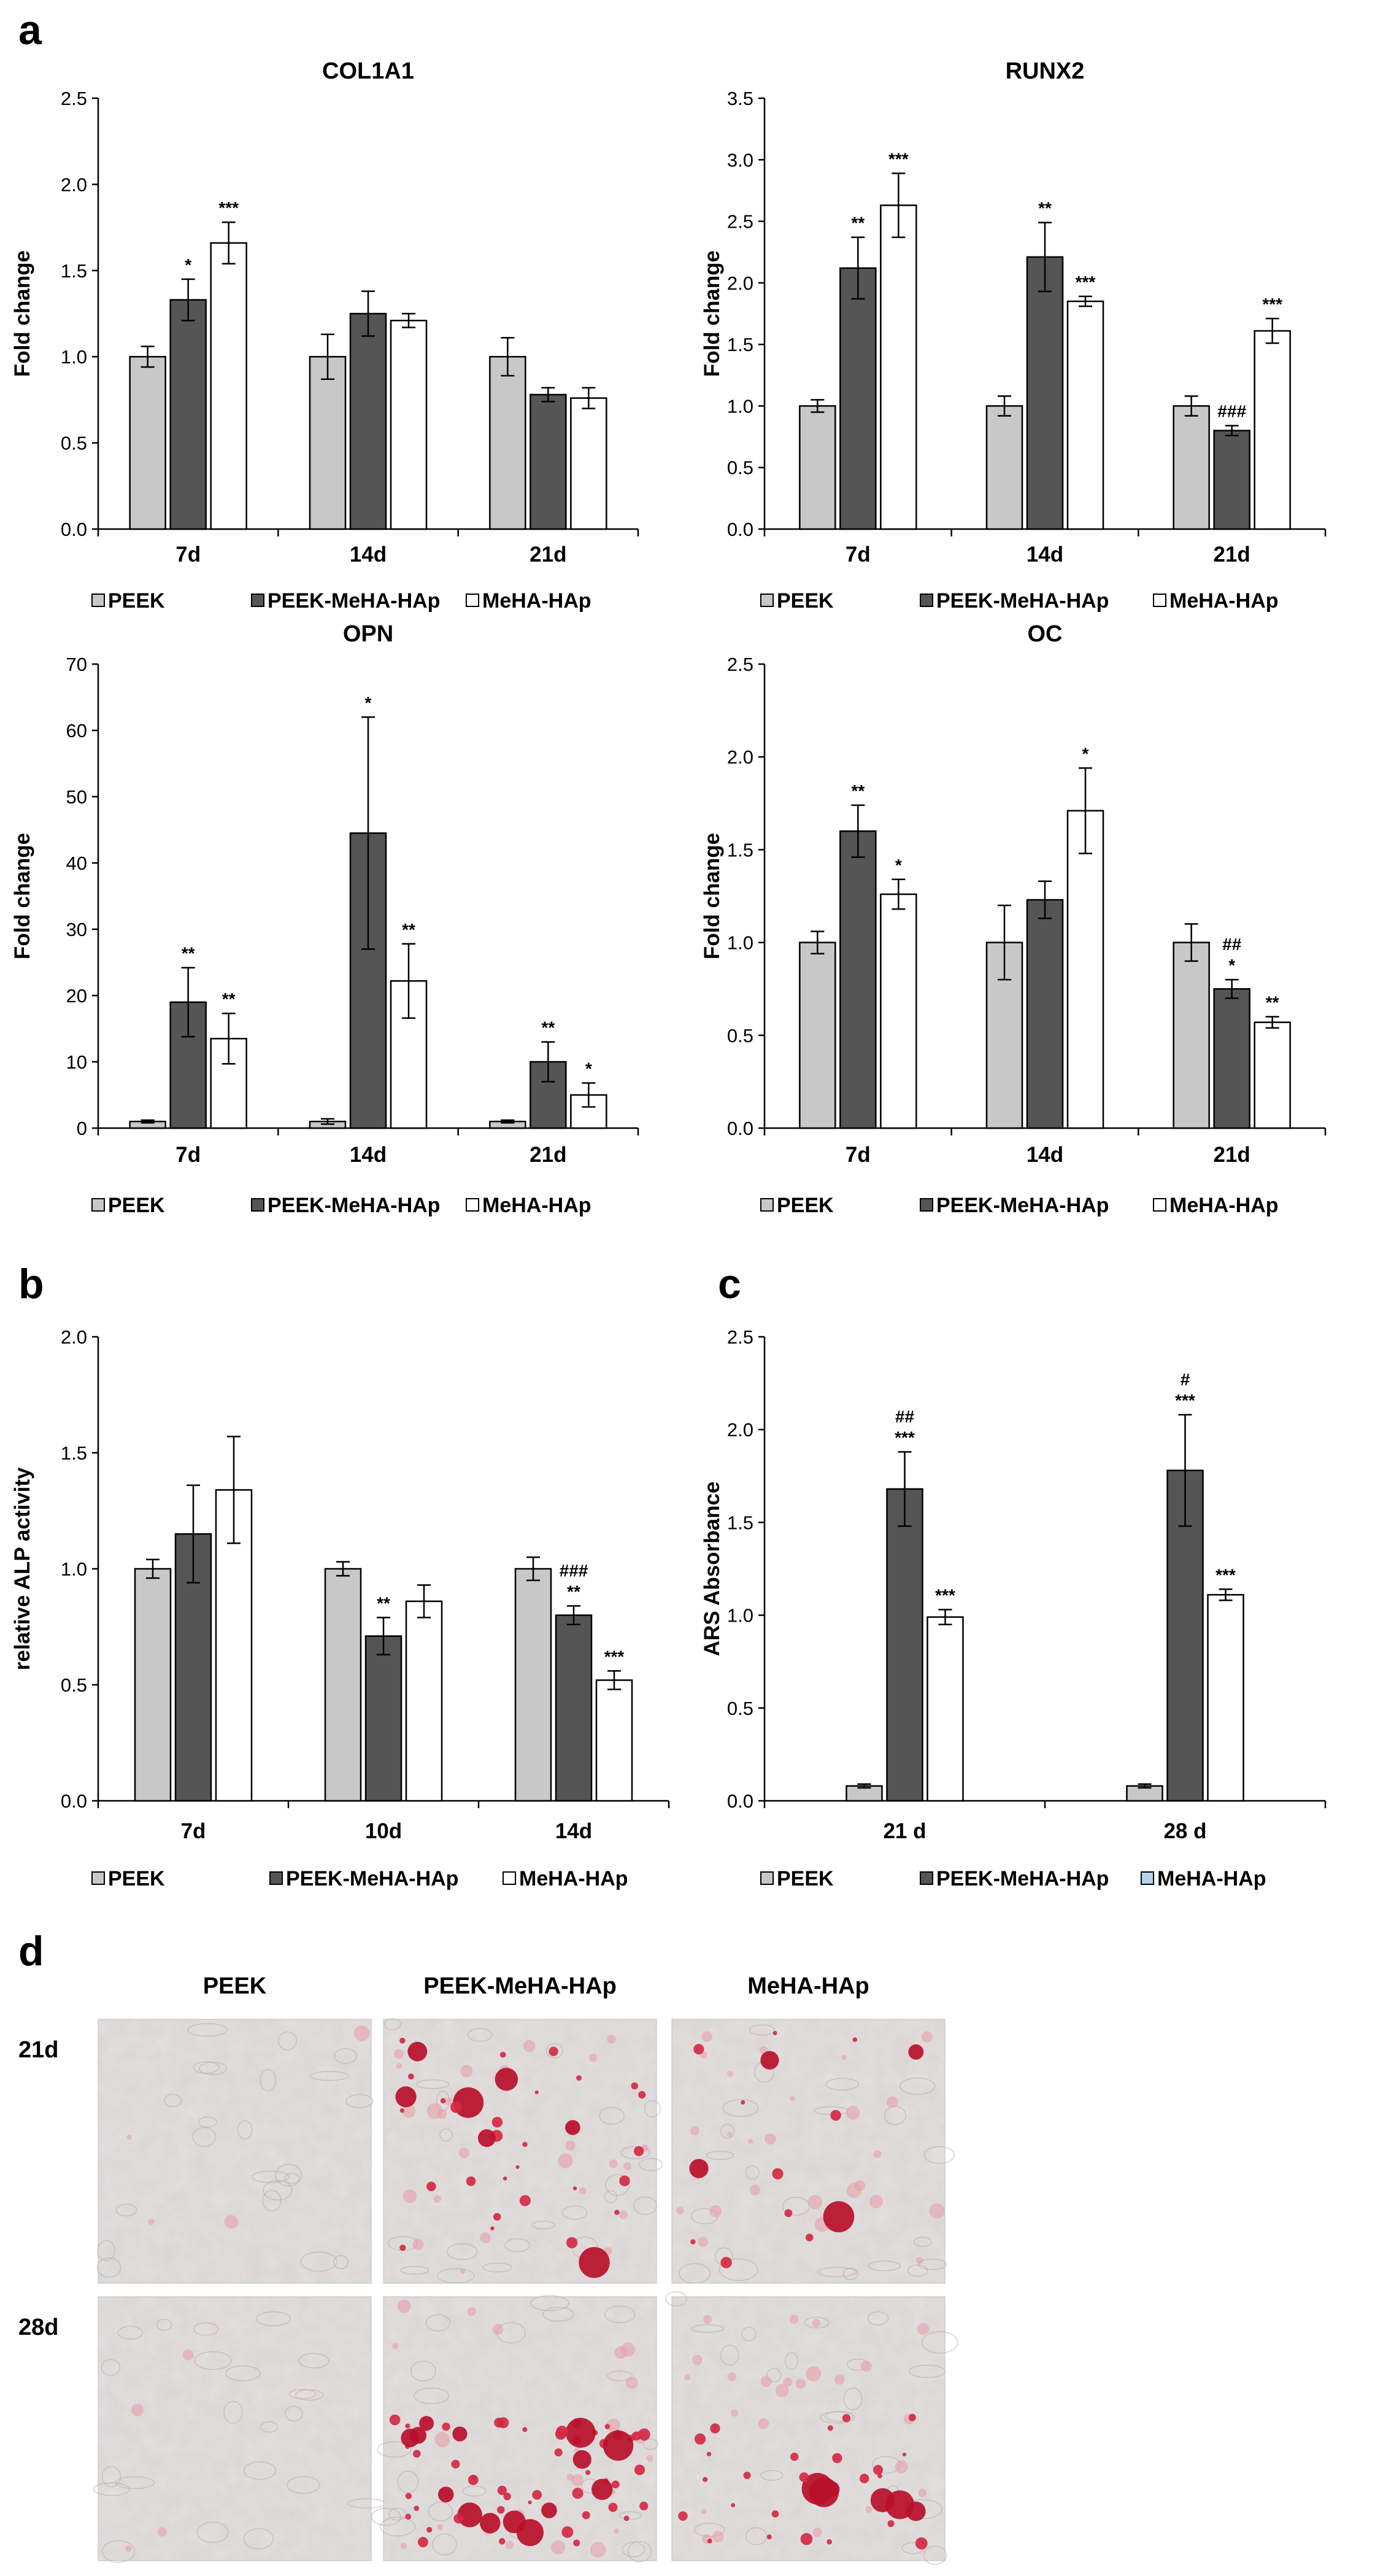  Describe the element at coordinates (523, 2151) in the screenshot. I see `micrograph-peek-meha-hap-21d` at that location.